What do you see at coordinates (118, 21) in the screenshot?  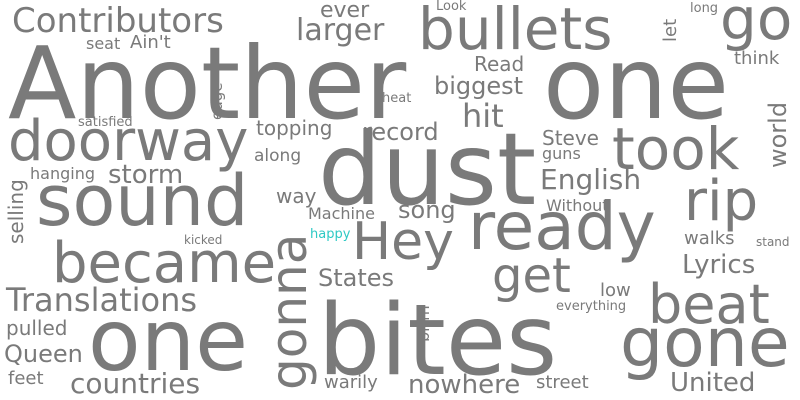 I see `word-contributors: Contributors` at bounding box center [118, 21].